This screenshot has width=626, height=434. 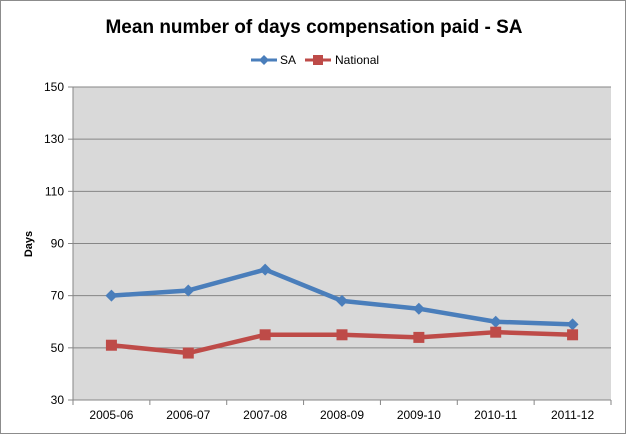 What do you see at coordinates (342, 342) in the screenshot?
I see `series-national` at bounding box center [342, 342].